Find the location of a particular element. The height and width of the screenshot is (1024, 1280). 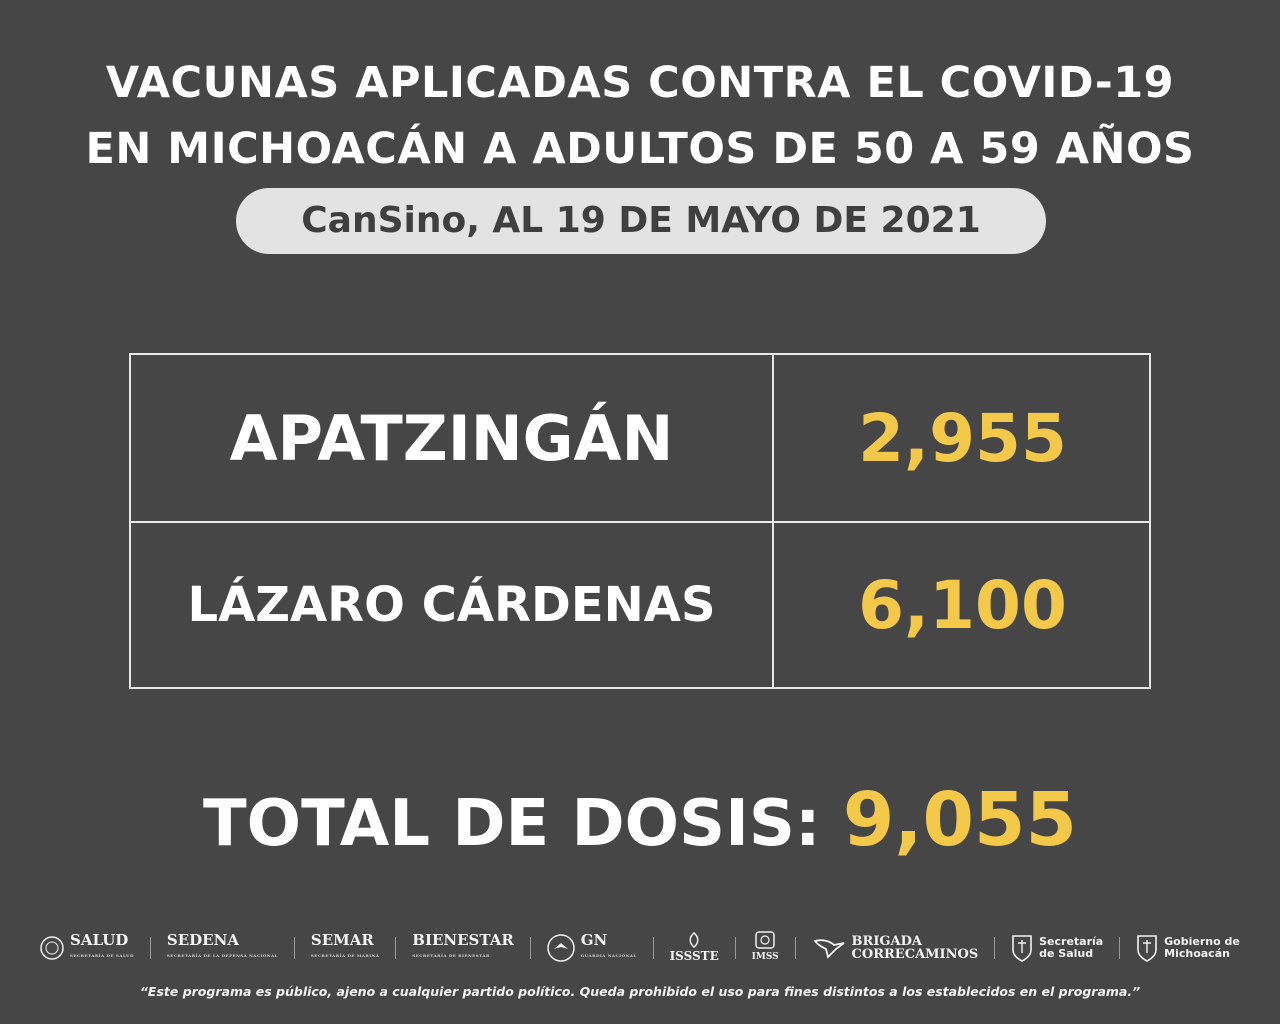

logo-gobierno-michoacan: Gobierno de Michoacán is located at coordinates (1188, 948).